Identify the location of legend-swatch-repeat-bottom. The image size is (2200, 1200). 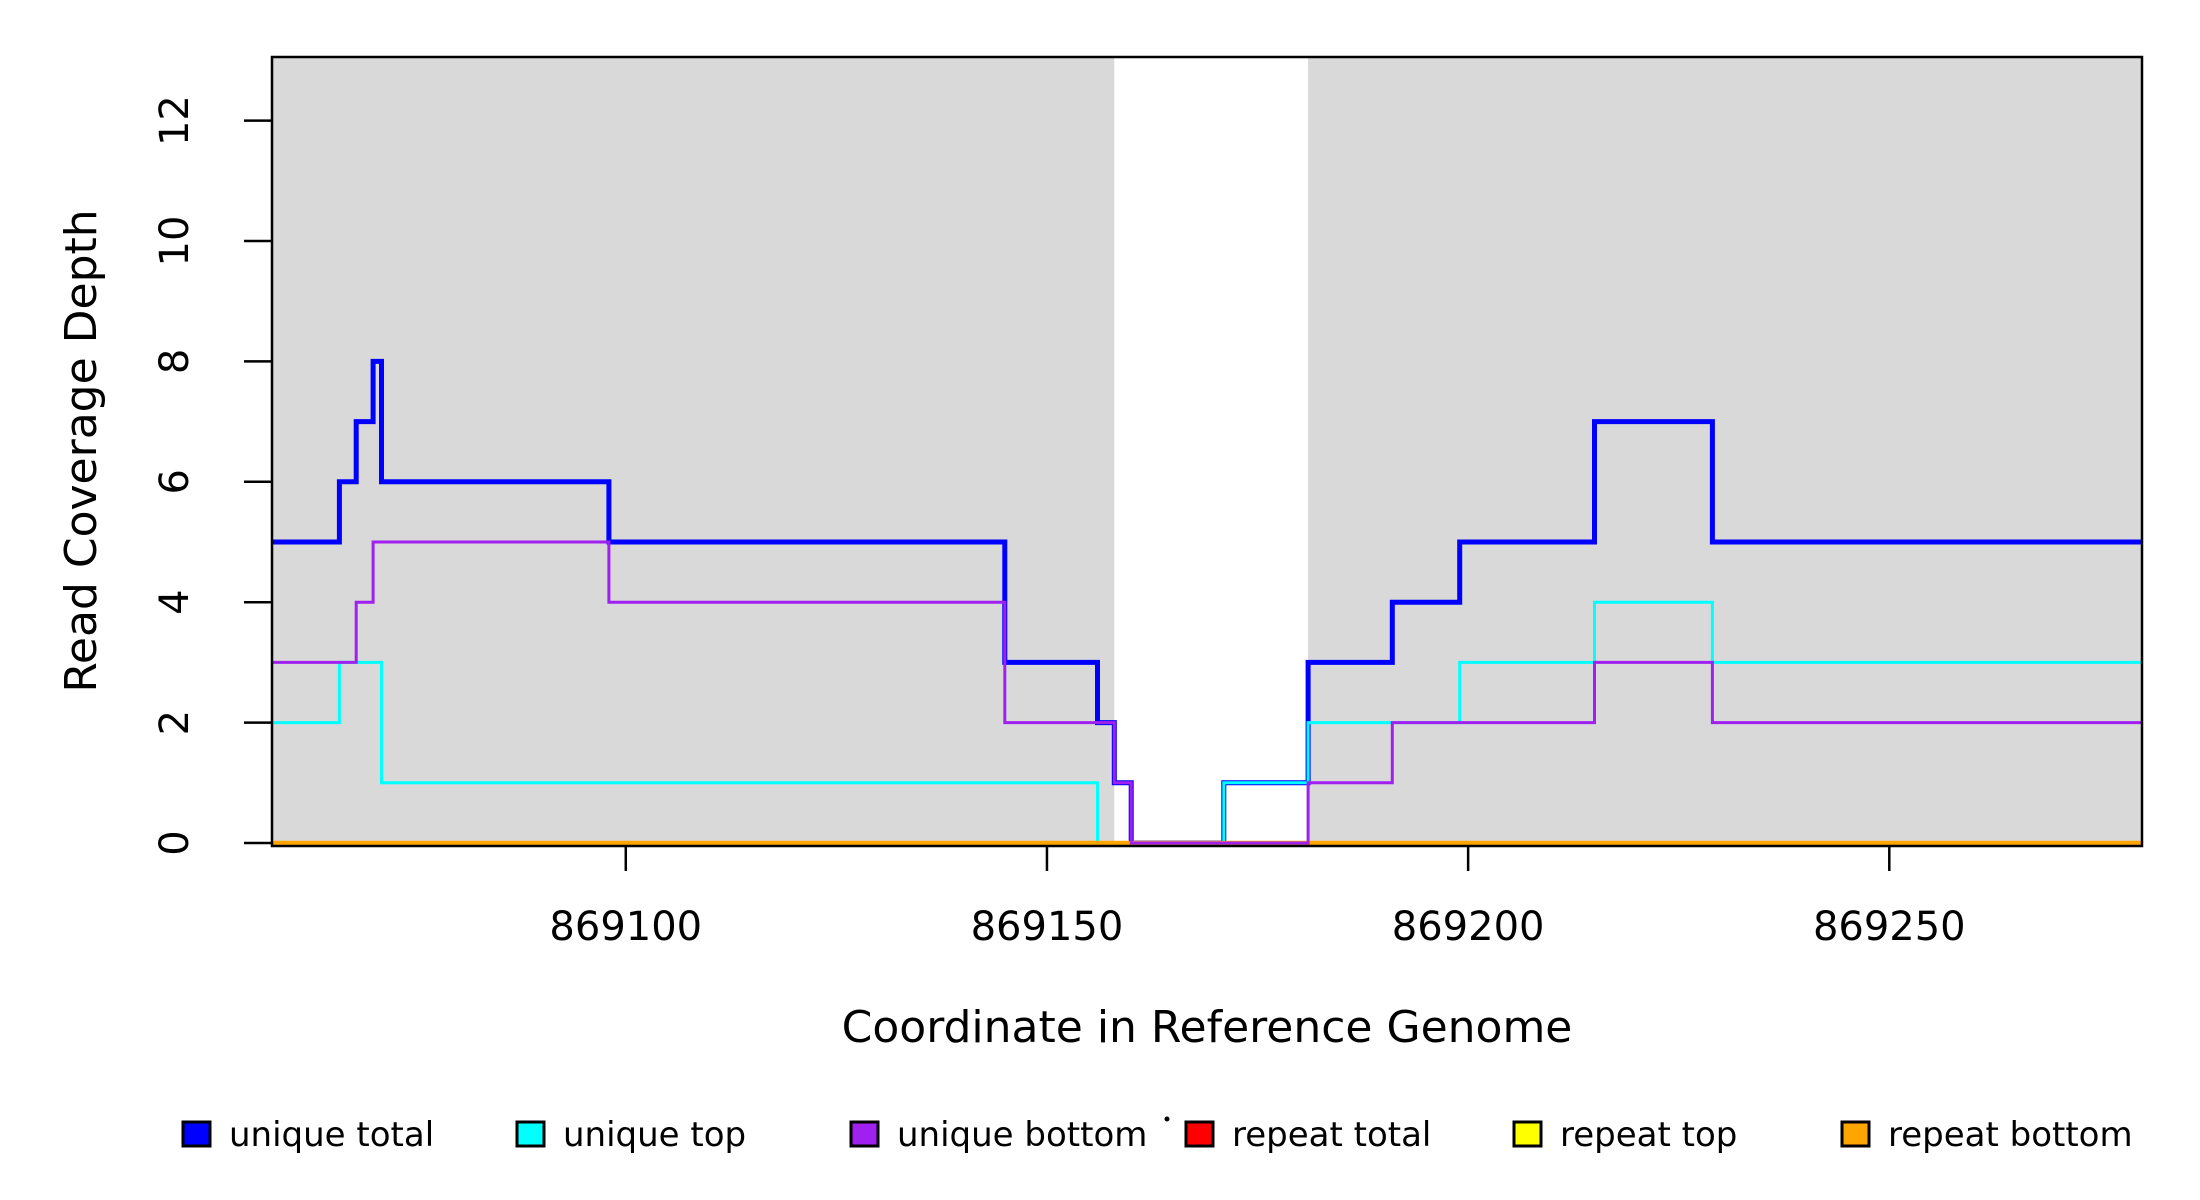
(1855, 1134).